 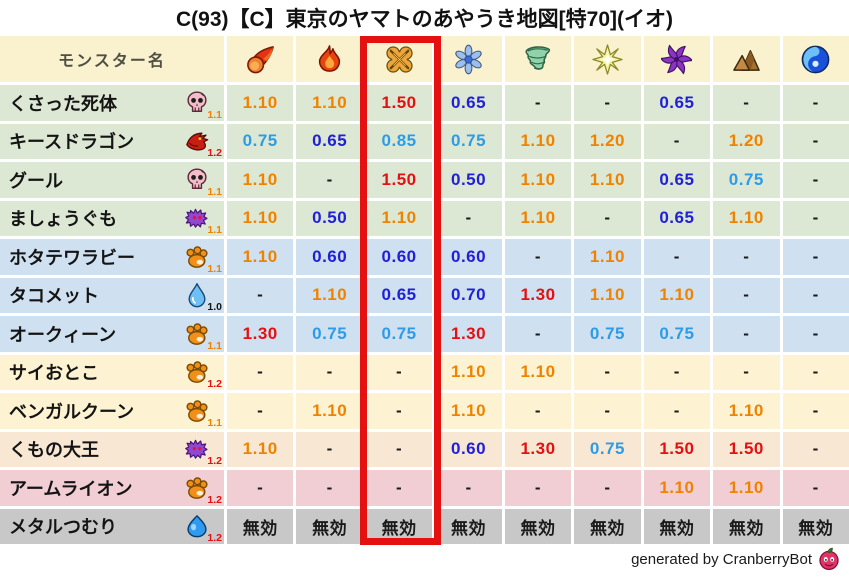 What do you see at coordinates (54, 373) in the screenshot?
I see `monster-name: サイおとこ` at bounding box center [54, 373].